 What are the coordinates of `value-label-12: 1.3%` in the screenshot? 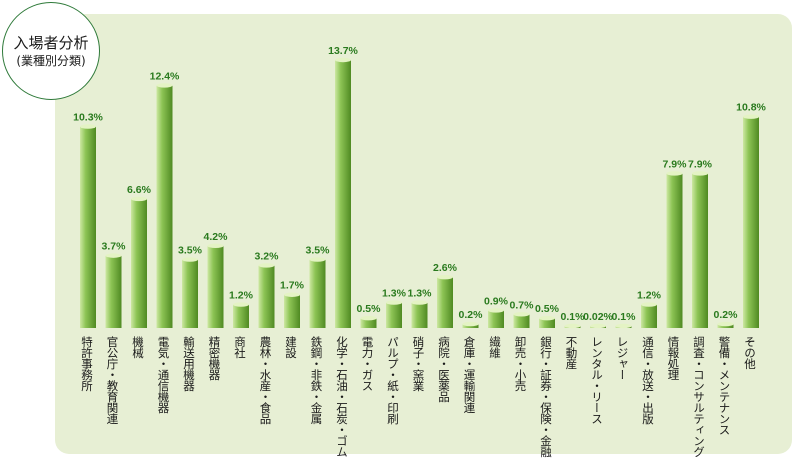 It's located at (394, 294).